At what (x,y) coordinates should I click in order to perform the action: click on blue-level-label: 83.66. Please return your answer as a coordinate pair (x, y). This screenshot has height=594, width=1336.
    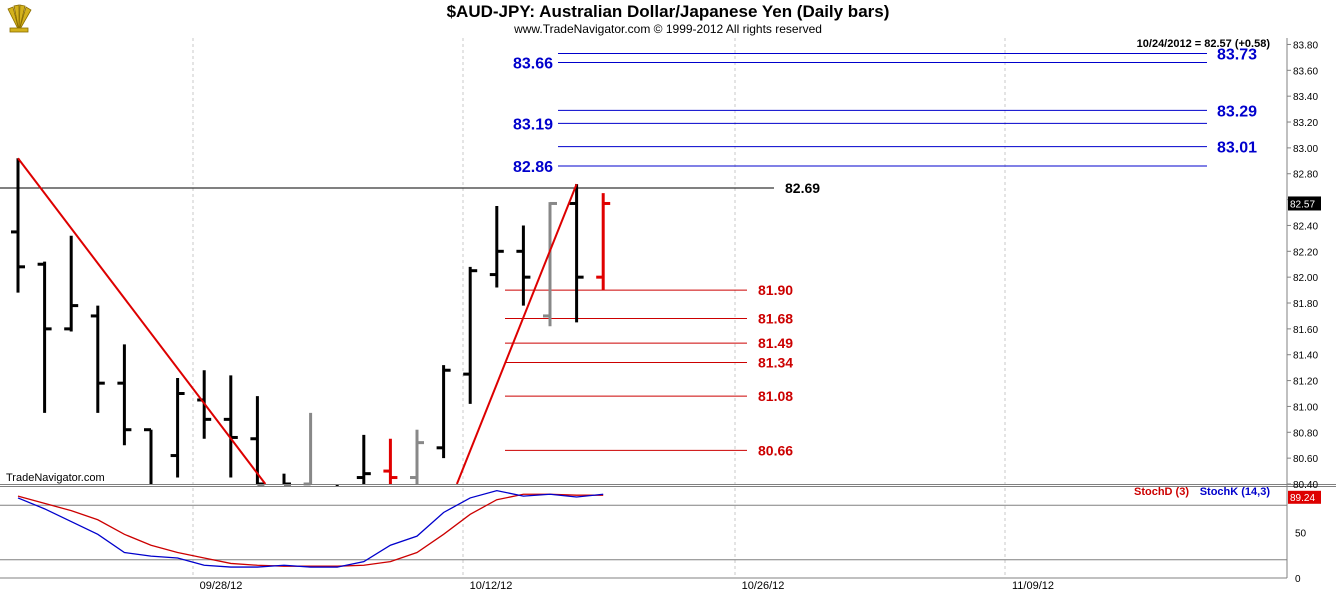
    Looking at the image, I should click on (533, 64).